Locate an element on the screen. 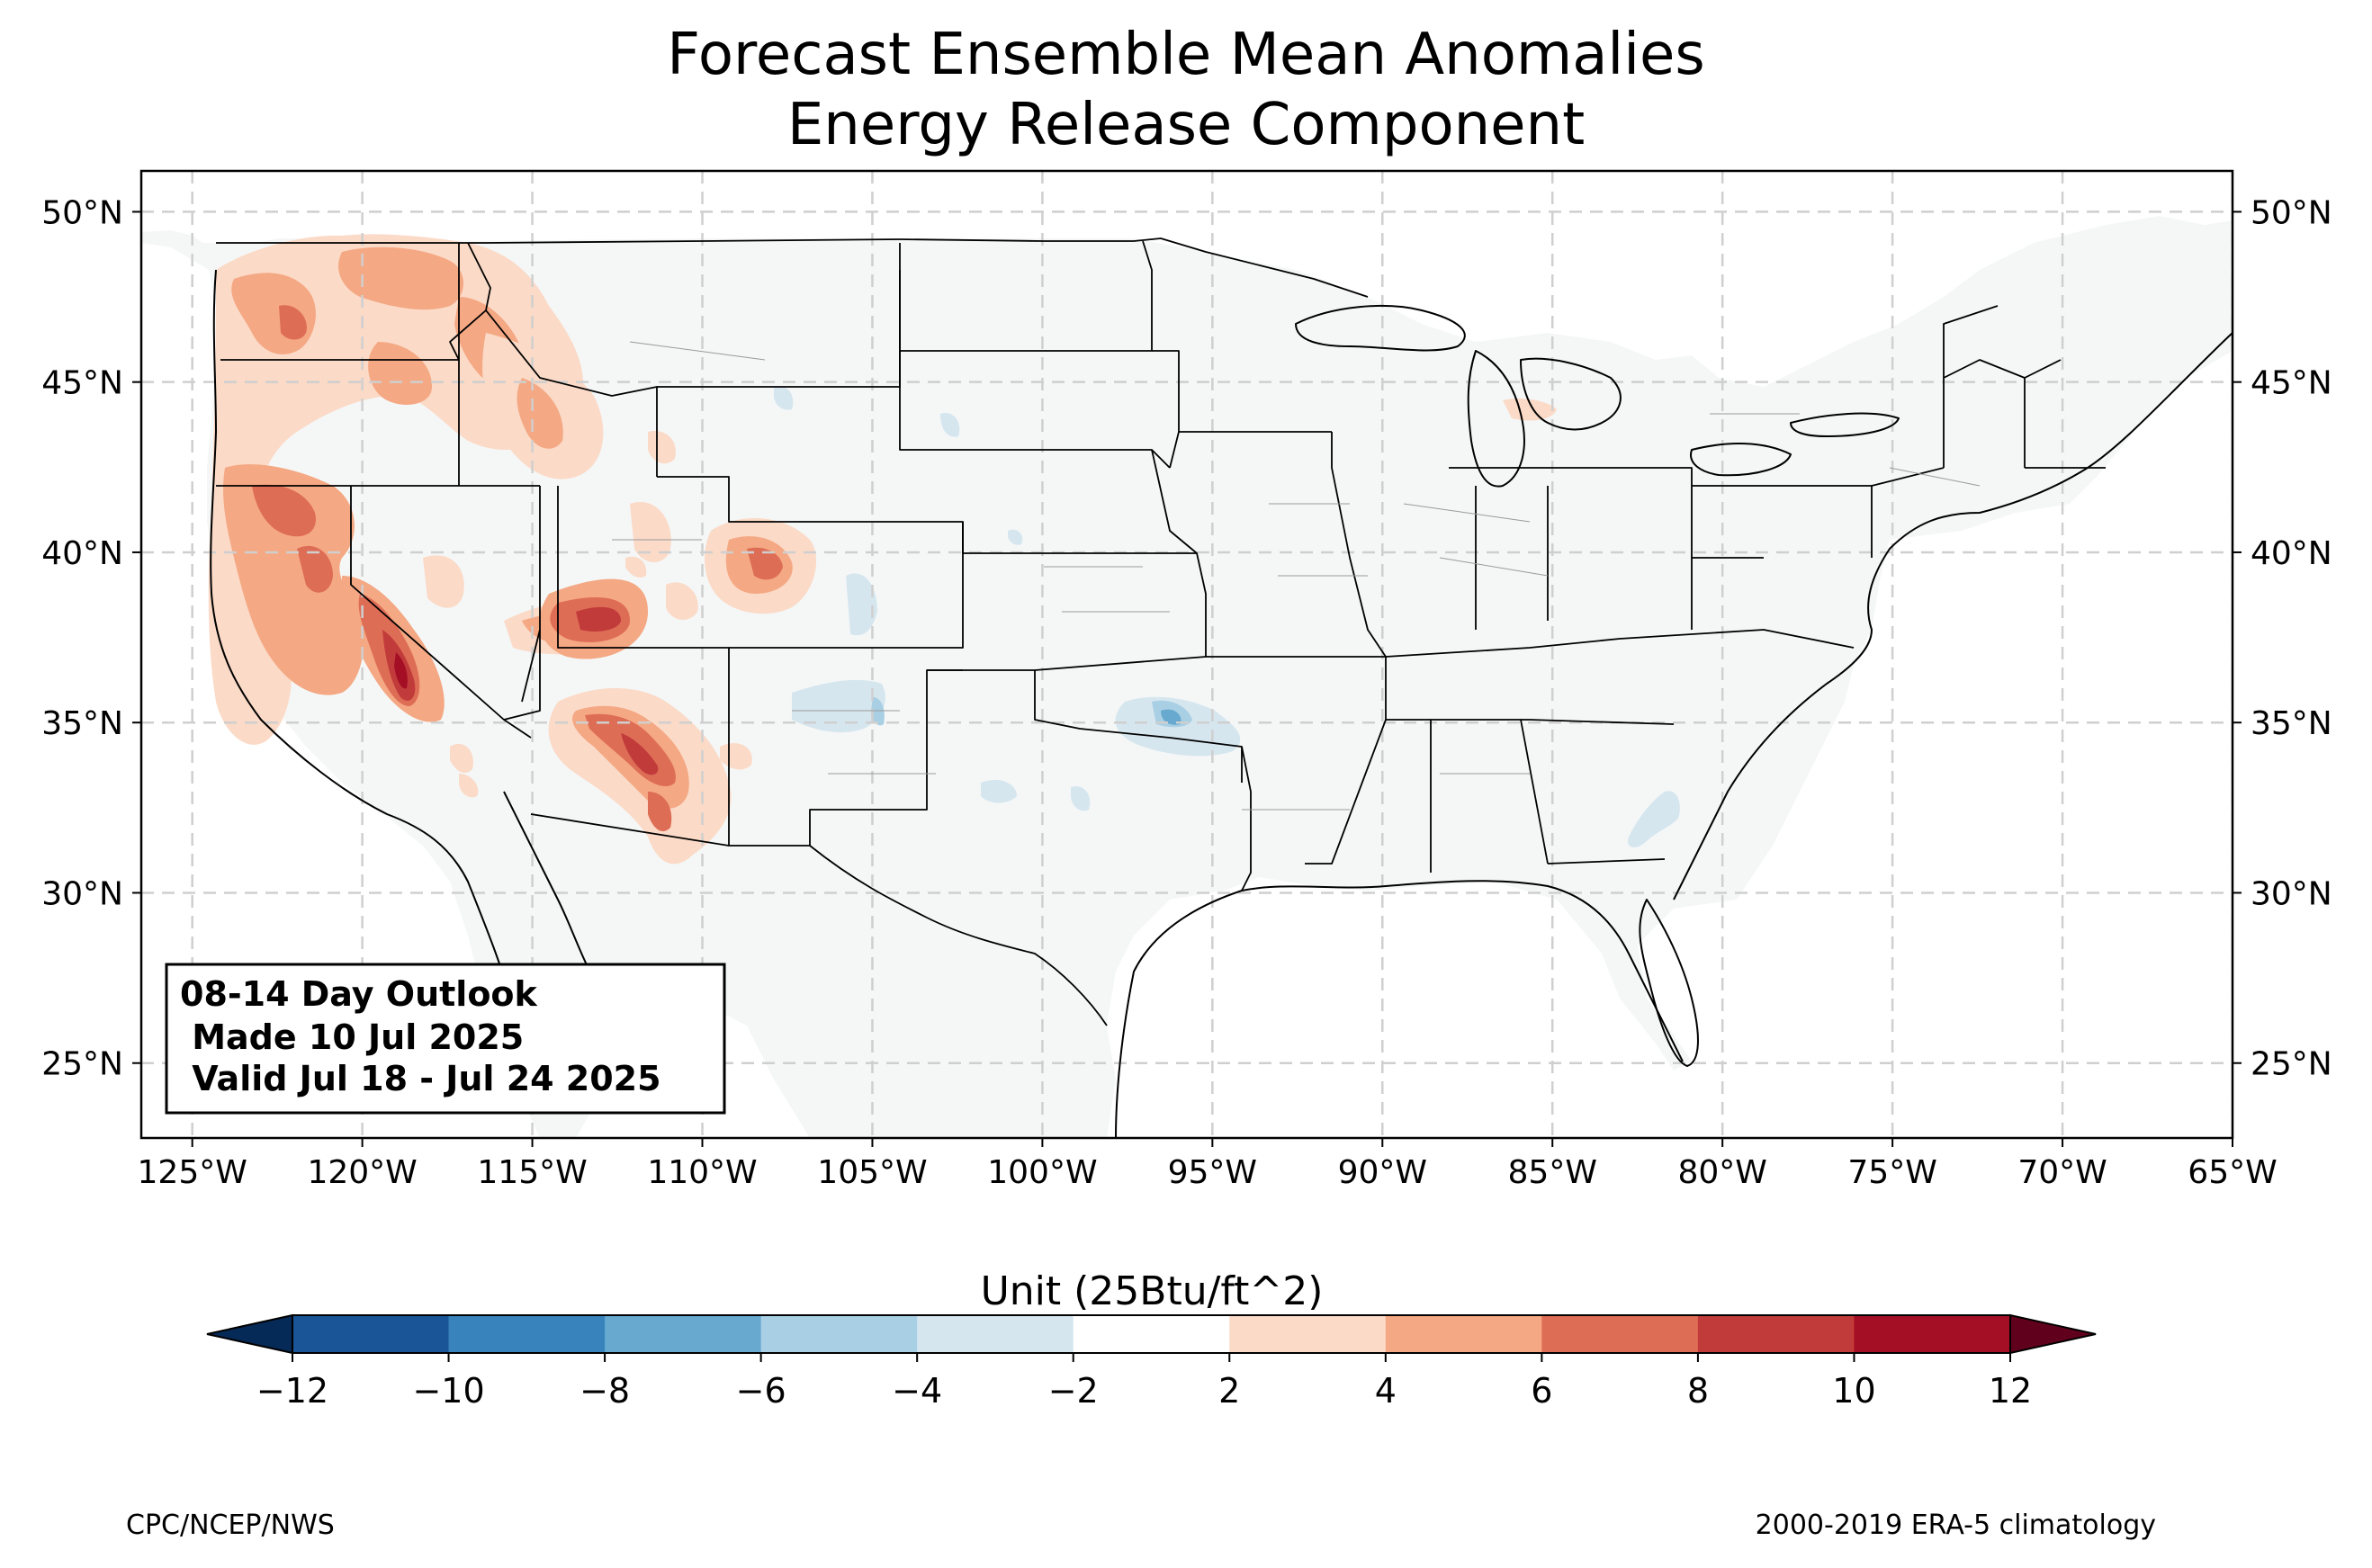 This screenshot has height=1568, width=2372. lon-tick-label: 105°W is located at coordinates (872, 1172).